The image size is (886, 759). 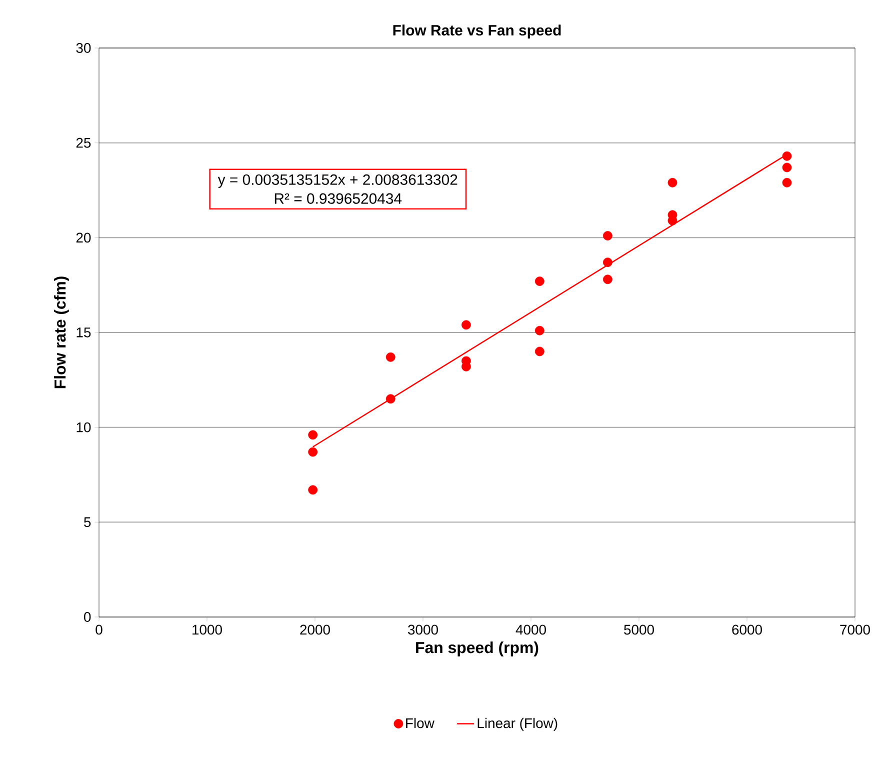 What do you see at coordinates (338, 198) in the screenshot?
I see `annotation: R² = 0.9396520434` at bounding box center [338, 198].